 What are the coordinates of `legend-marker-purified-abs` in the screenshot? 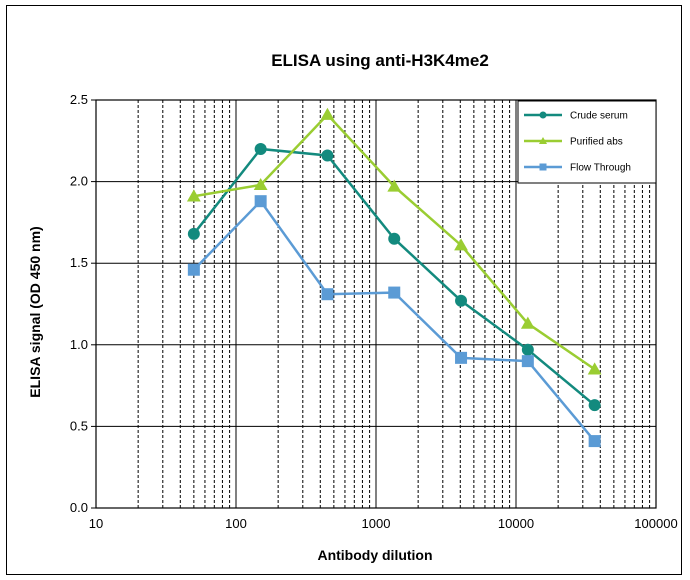 It's located at (543, 140).